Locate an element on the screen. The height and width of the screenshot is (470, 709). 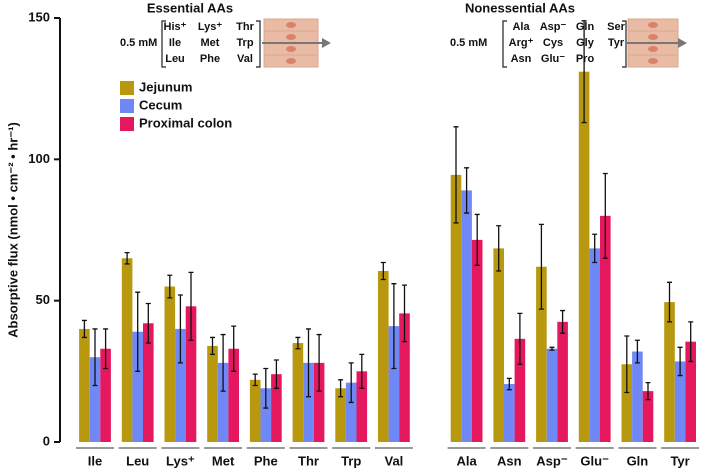
inset-amino-acid: Trp is located at coordinates (244, 43).